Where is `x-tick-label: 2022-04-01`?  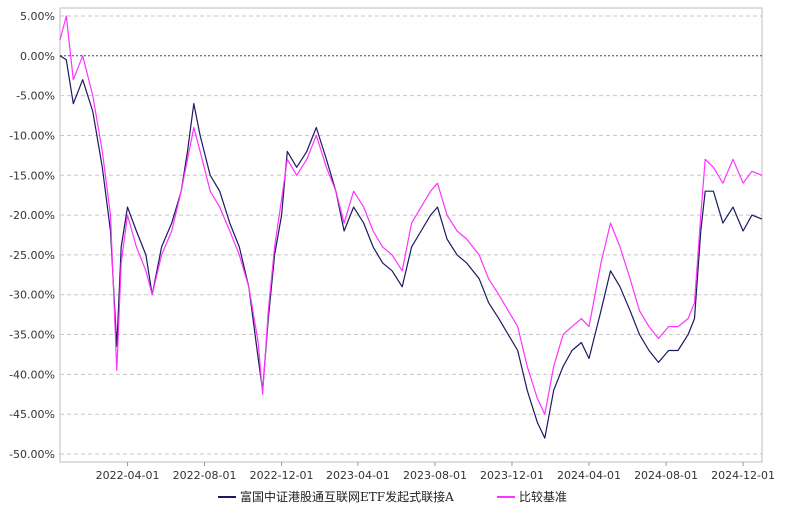
x-tick-label: 2022-04-01 is located at coordinates (128, 475).